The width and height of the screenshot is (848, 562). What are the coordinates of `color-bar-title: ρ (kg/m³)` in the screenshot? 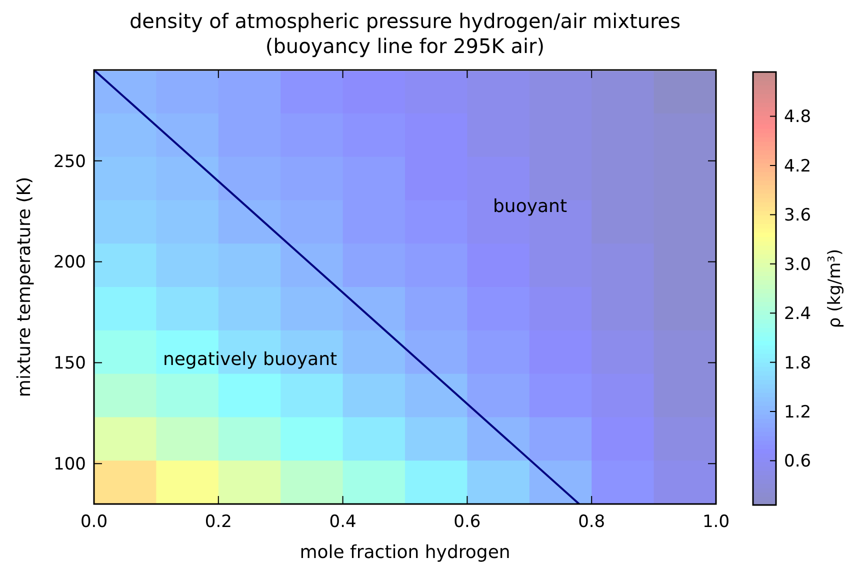 It's located at (835, 288).